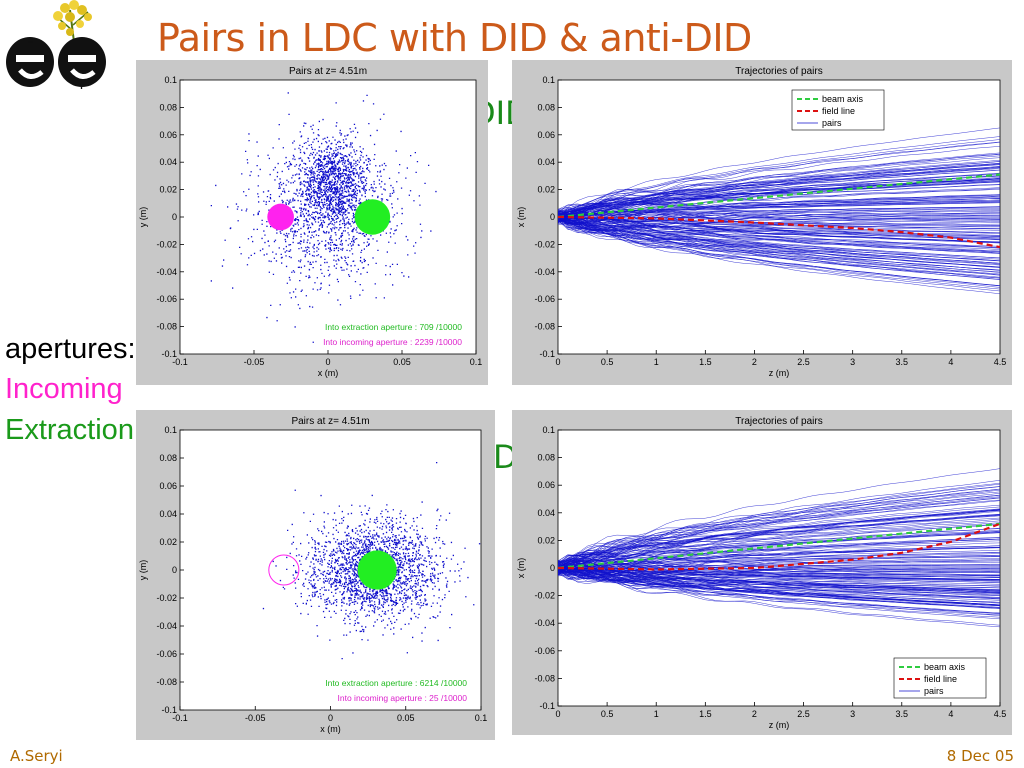 This screenshot has height=768, width=1024. Describe the element at coordinates (852, 714) in the screenshot. I see `x-tick-label: 3` at that location.